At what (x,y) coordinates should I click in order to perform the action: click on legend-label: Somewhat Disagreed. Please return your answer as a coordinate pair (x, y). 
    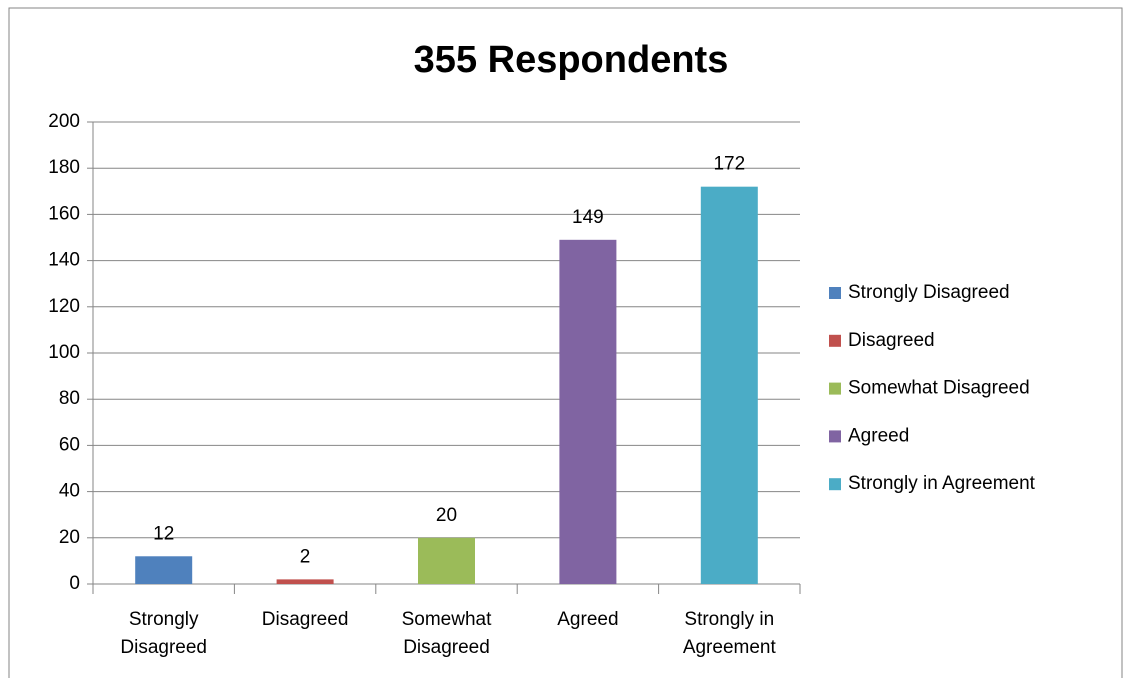
    Looking at the image, I should click on (939, 388).